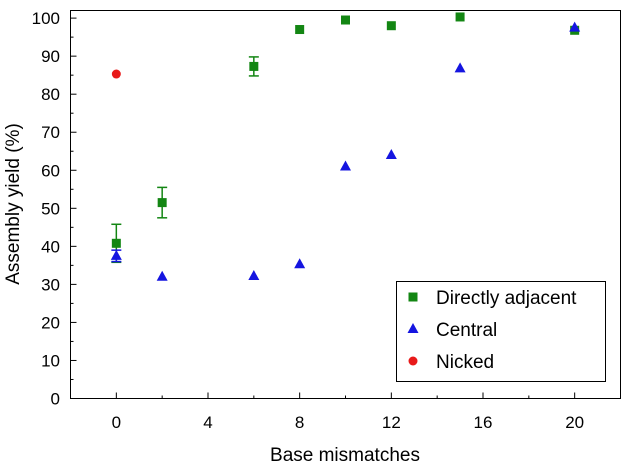 This screenshot has width=623, height=464. Describe the element at coordinates (116, 422) in the screenshot. I see `x-tick-label: 0` at that location.